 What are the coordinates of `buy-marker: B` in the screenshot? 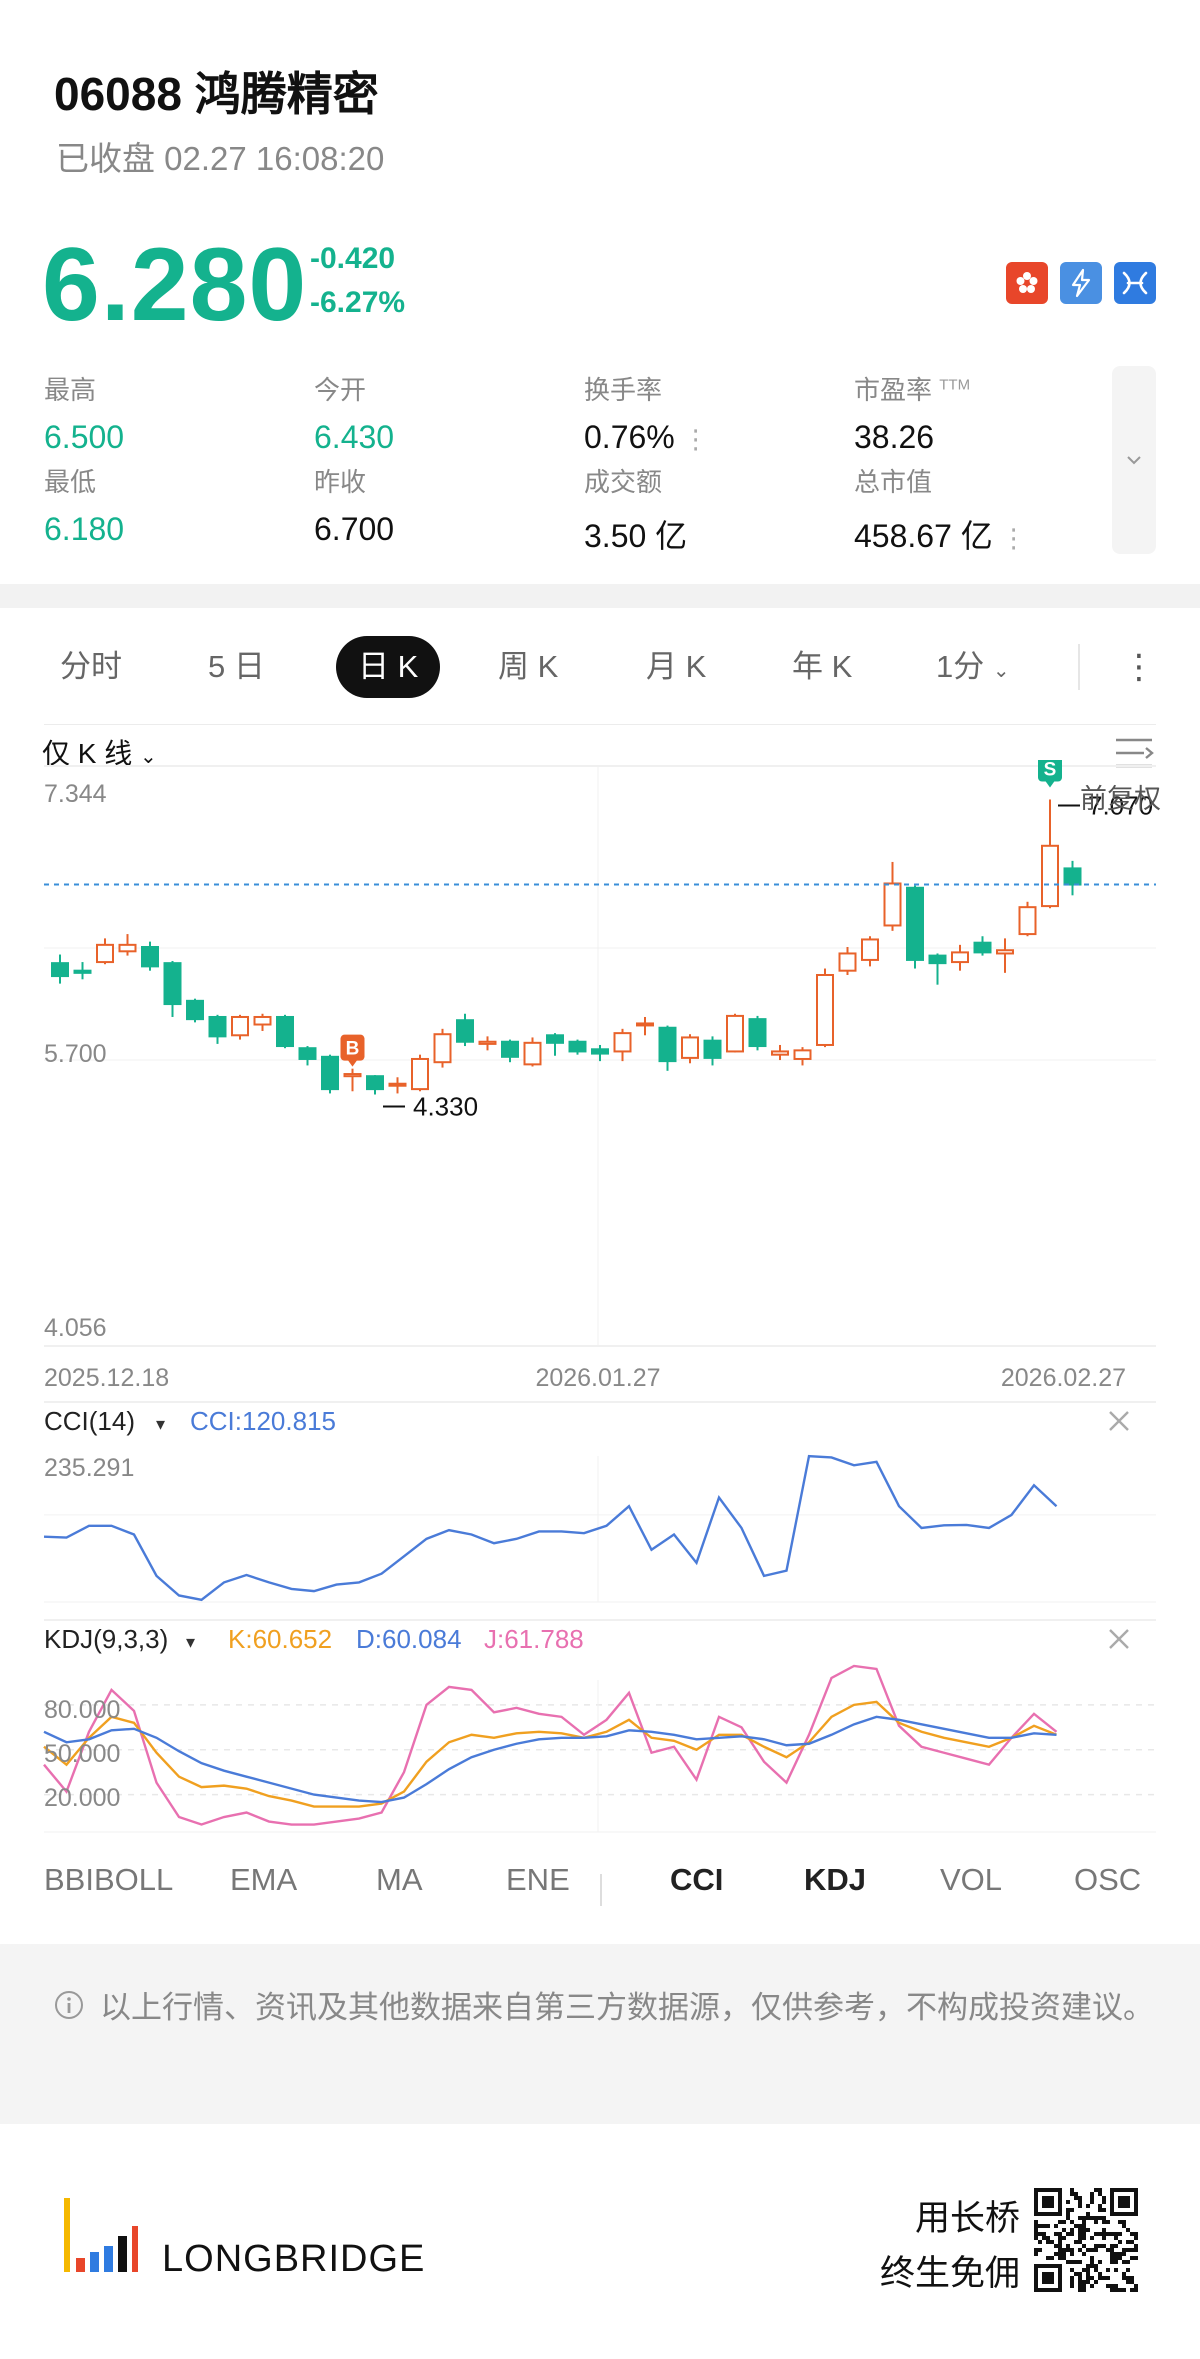 It's located at (352, 1050).